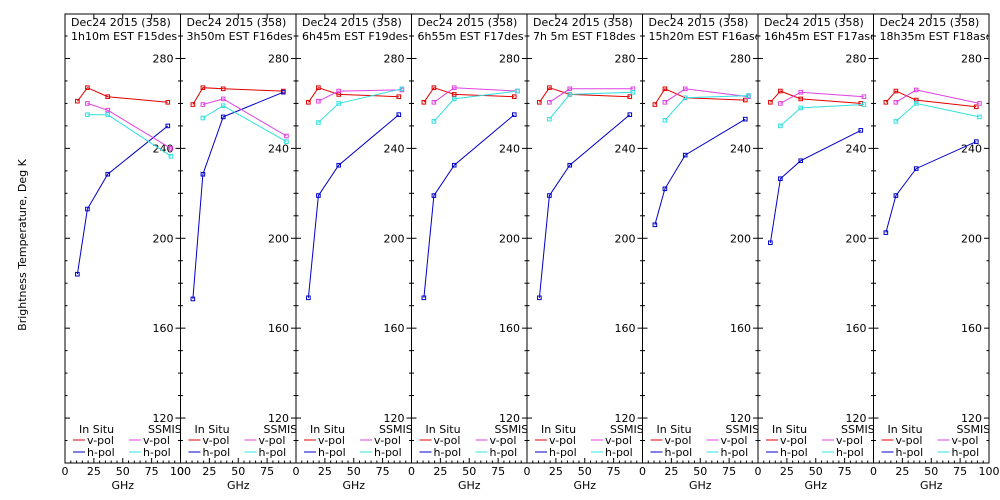 The image size is (1000, 500). I want to click on panel-title-time: 7h 5m EST F18des, so click(584, 36).